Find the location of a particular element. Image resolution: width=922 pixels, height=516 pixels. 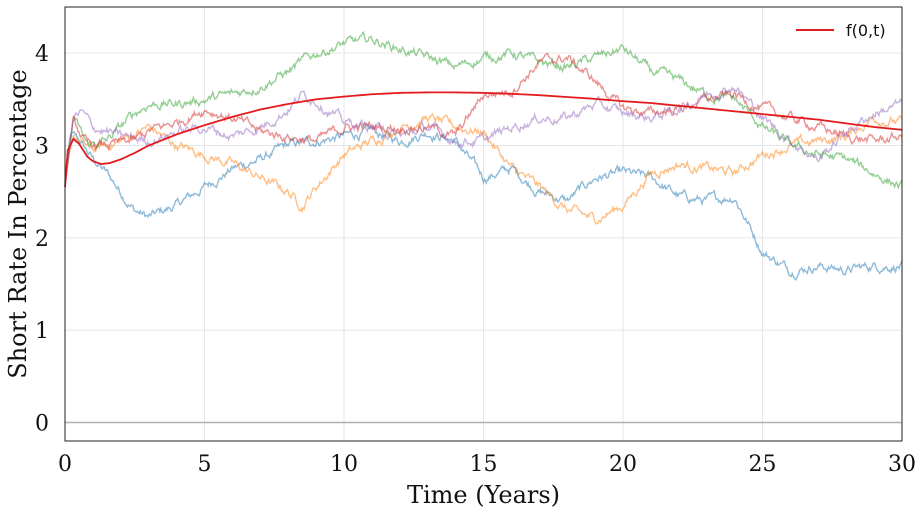

x-tick-label: 10 is located at coordinates (344, 464).